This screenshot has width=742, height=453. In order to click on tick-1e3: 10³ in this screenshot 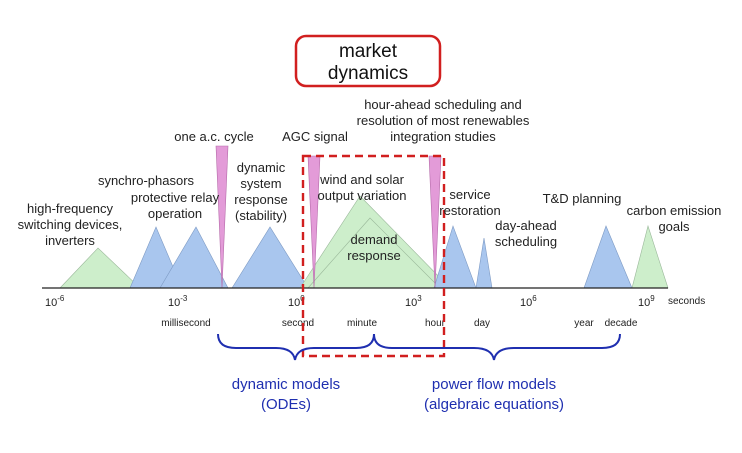, I will do `click(413, 301)`.